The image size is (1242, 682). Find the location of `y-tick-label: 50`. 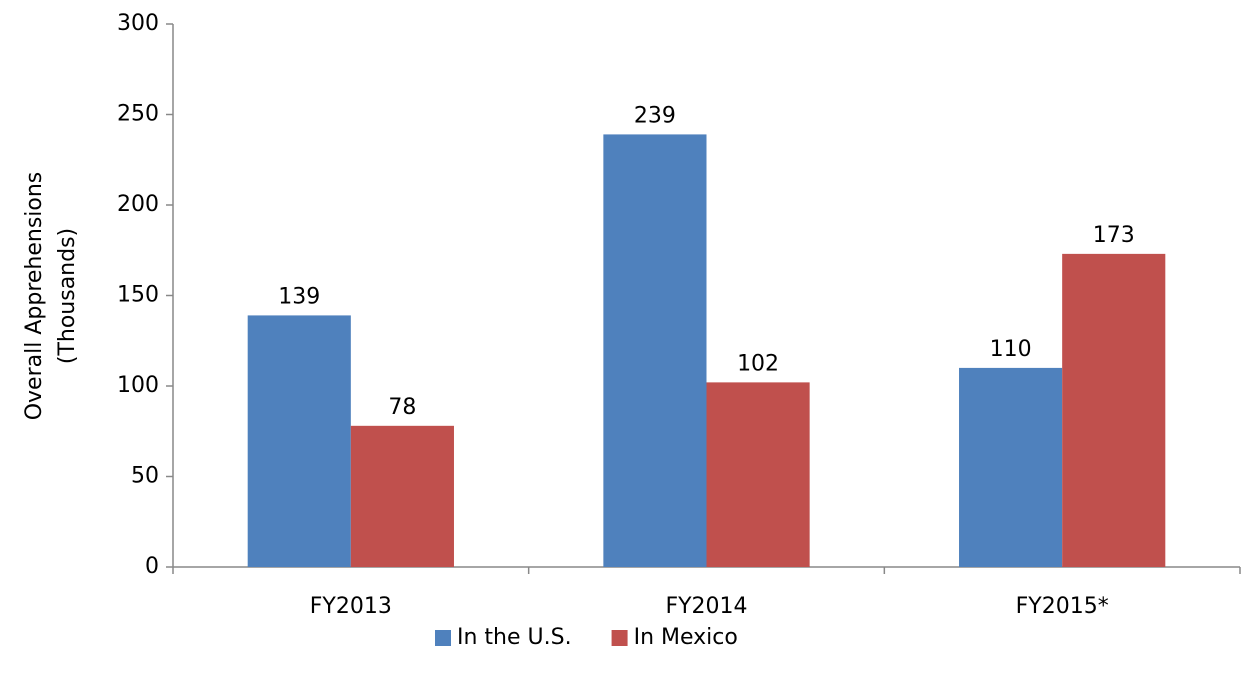

y-tick-label: 50 is located at coordinates (145, 476).